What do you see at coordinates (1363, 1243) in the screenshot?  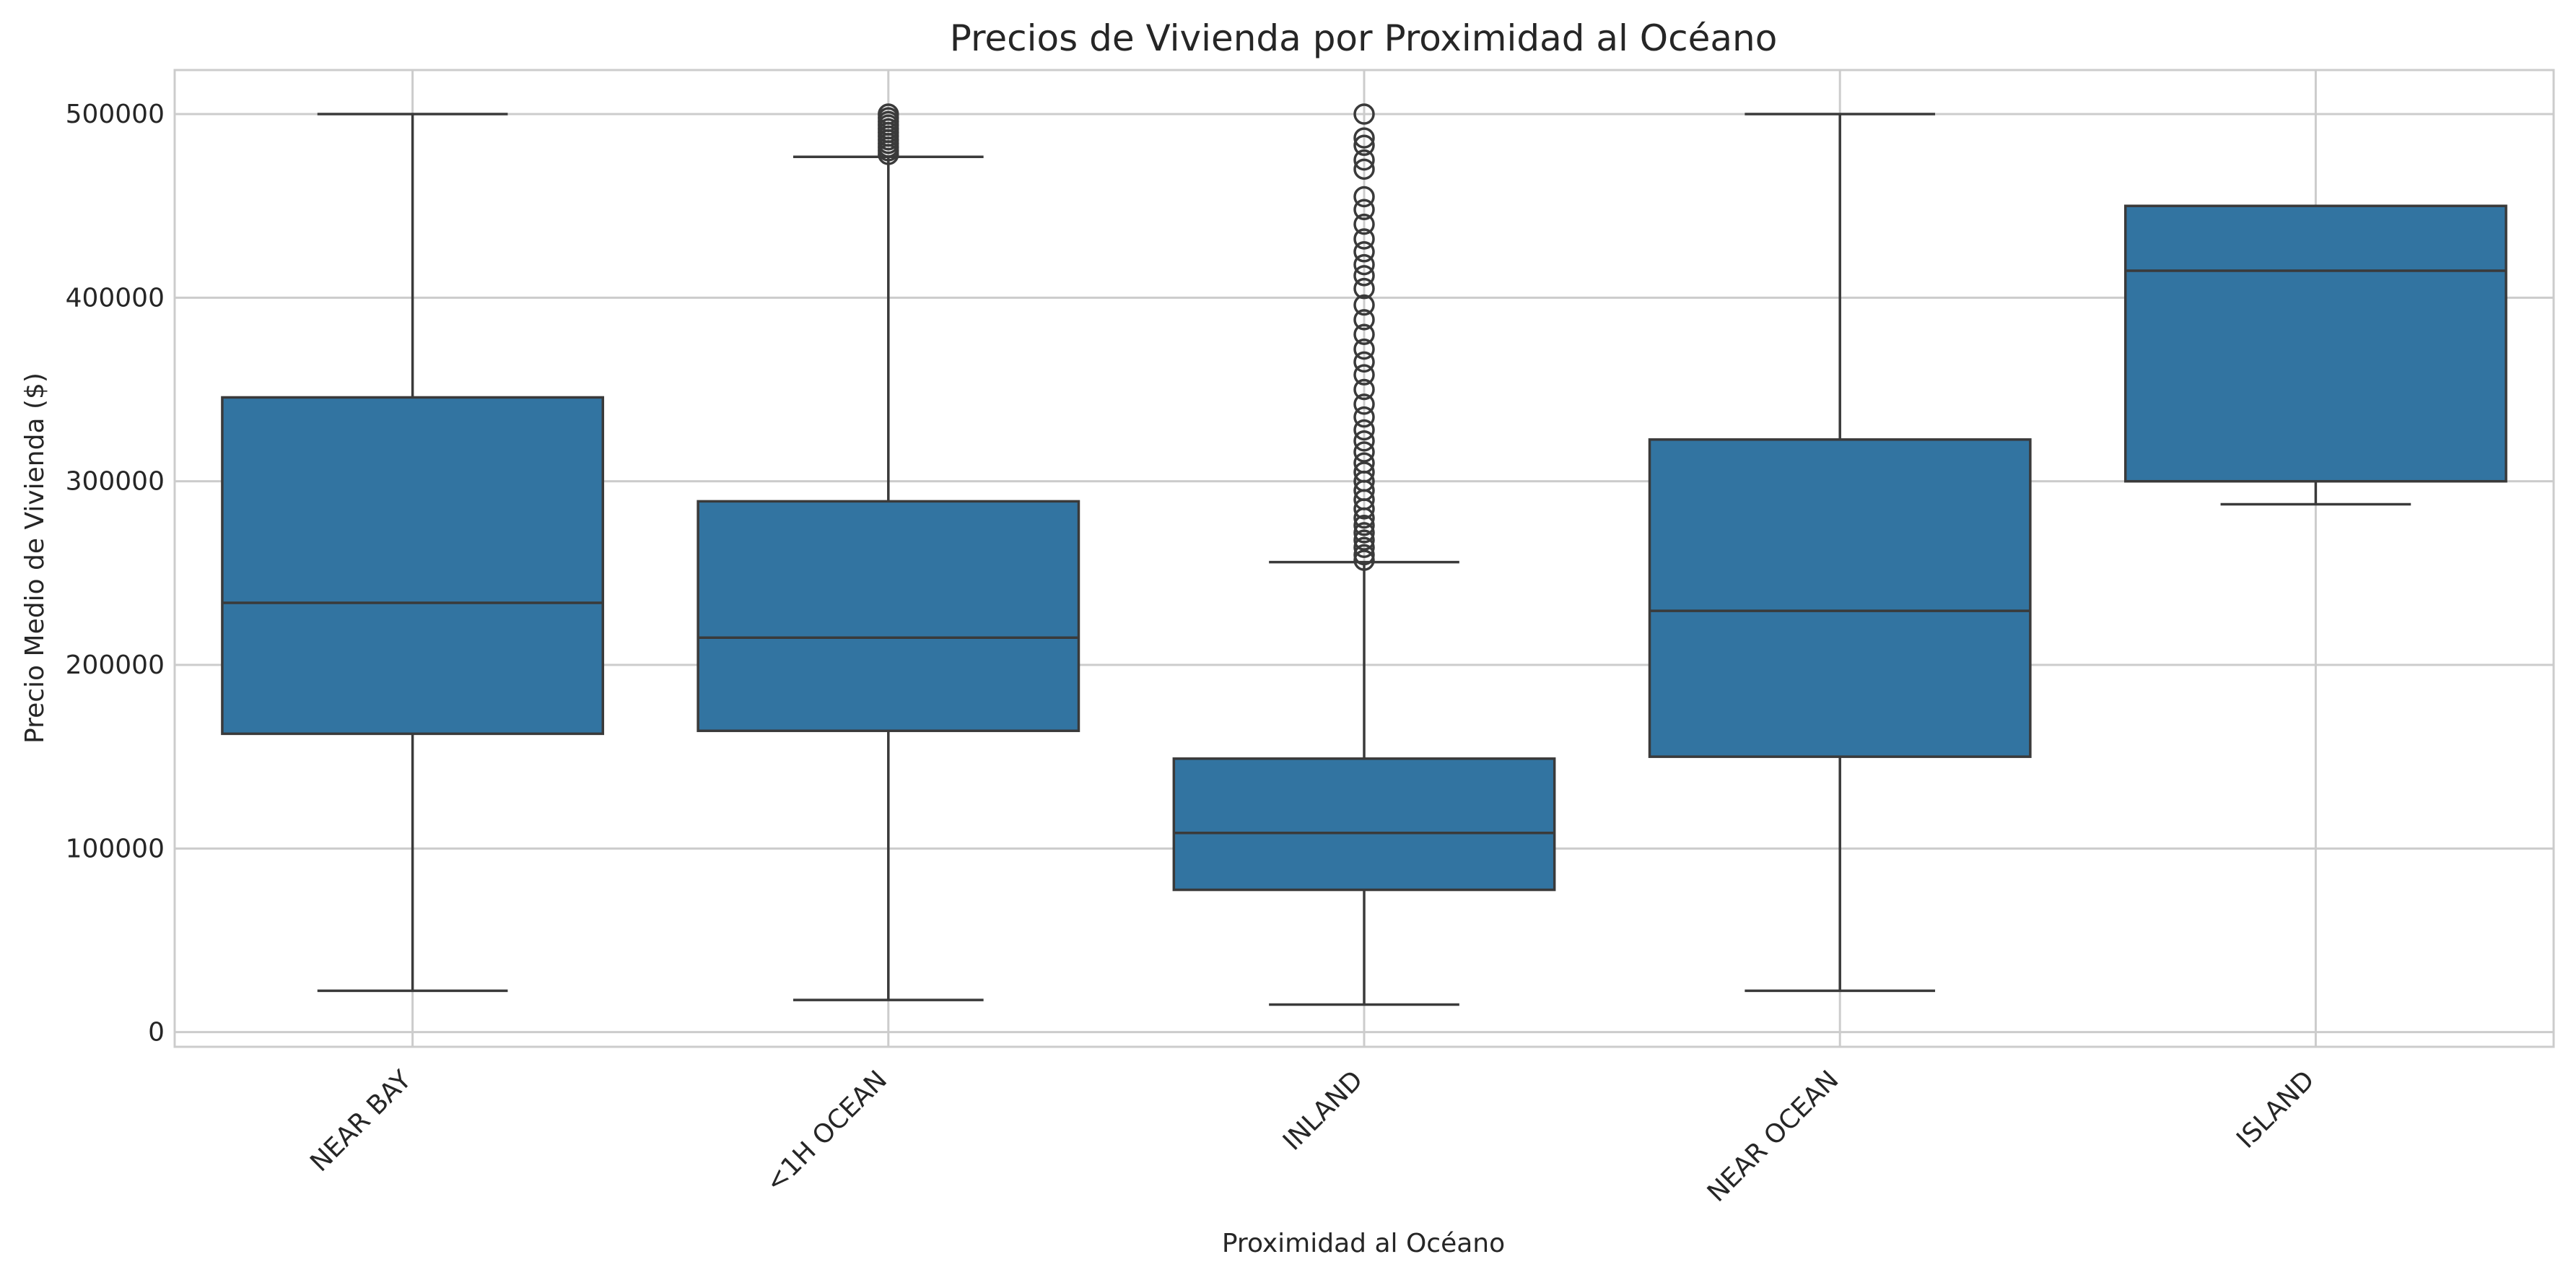 I see `x-axis-label: Proximidad al Océano` at bounding box center [1363, 1243].